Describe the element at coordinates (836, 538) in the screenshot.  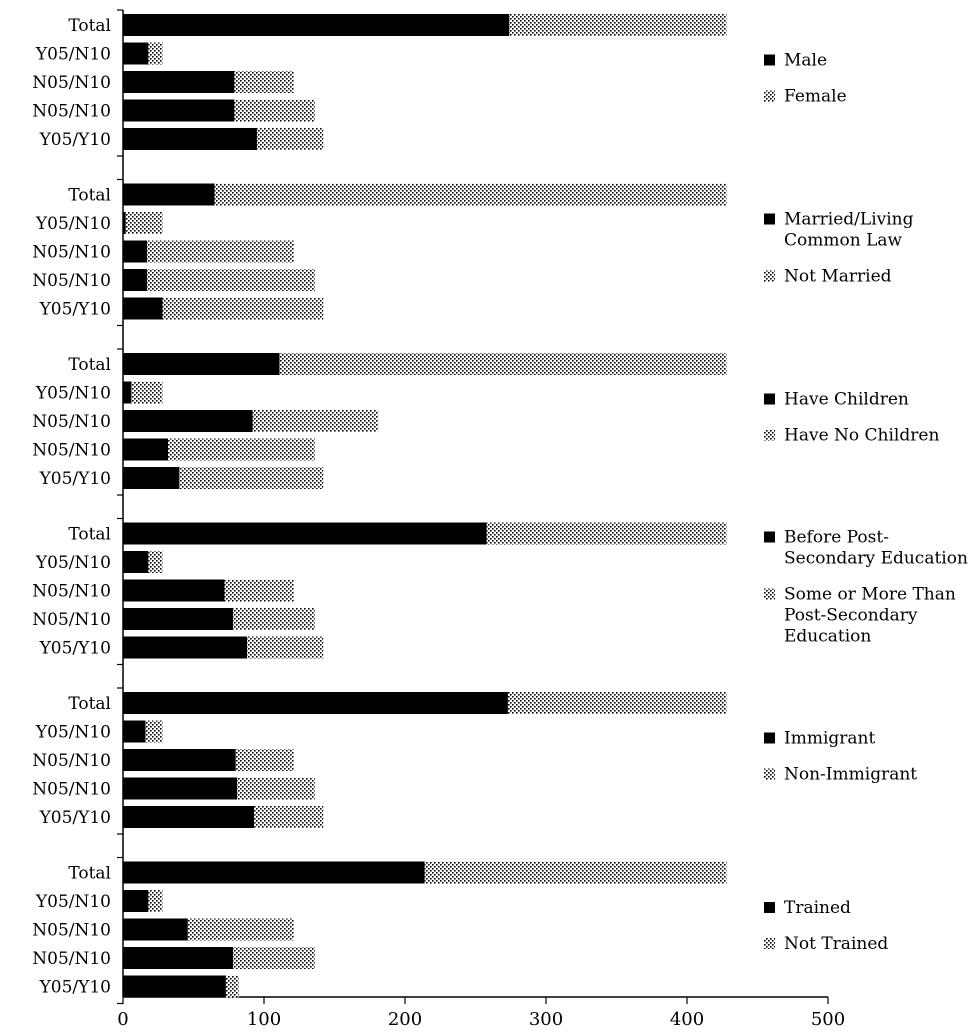
I see `legend-label: Before Post-` at that location.